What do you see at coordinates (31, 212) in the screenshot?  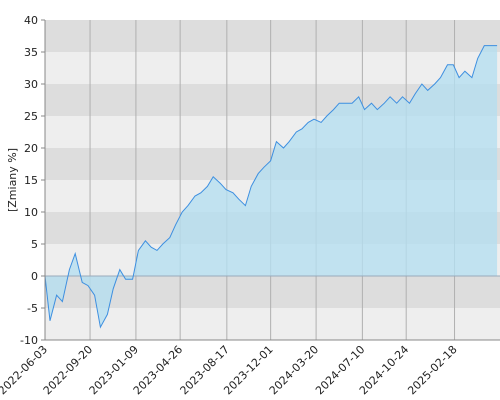 I see `y-tick-label: 10` at bounding box center [31, 212].